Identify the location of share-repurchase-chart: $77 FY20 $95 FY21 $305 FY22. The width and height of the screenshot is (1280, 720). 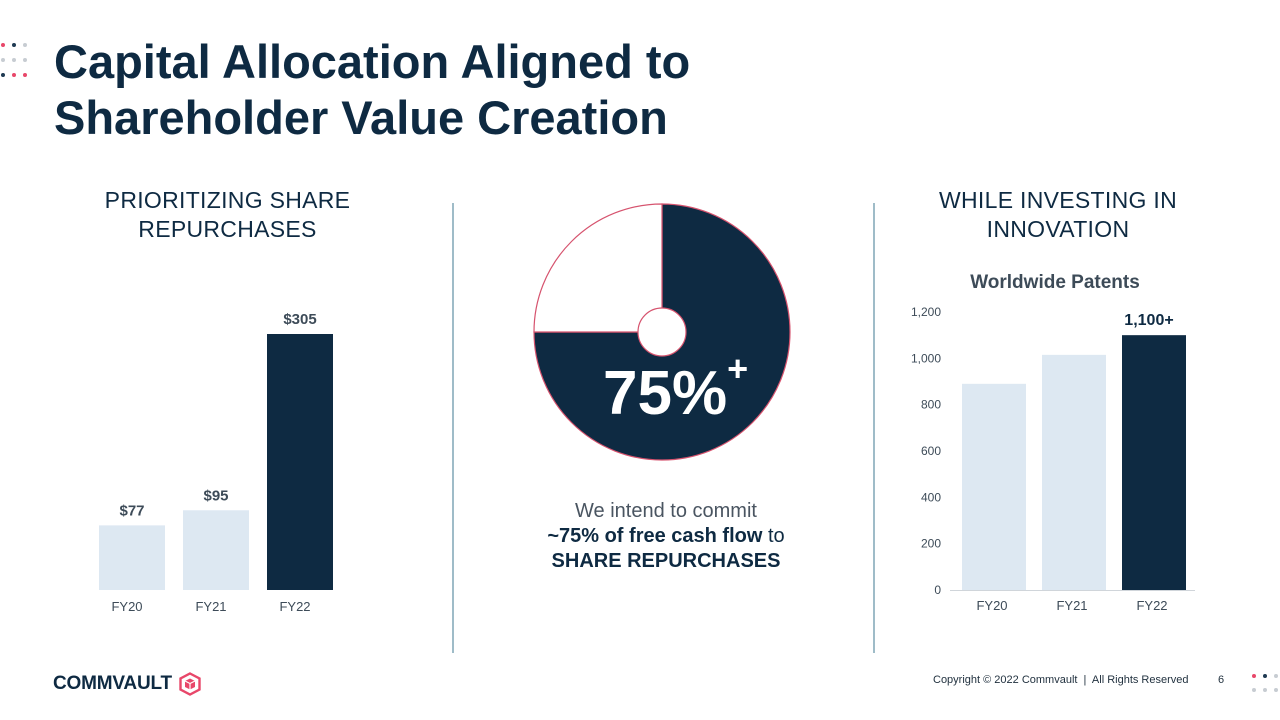
(216, 462).